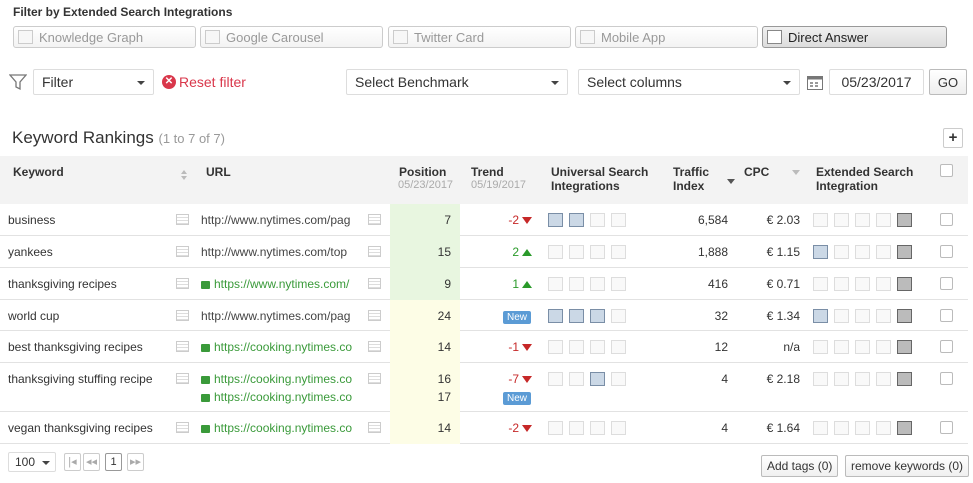 The image size is (973, 483). I want to click on date-input: 05/23/2017, so click(876, 82).